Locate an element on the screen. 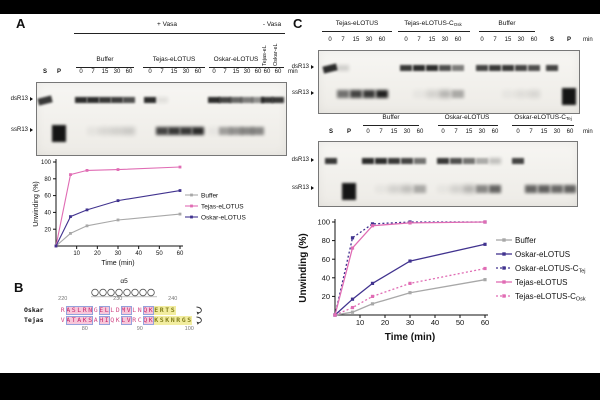 Image resolution: width=600 pixels, height=400 pixels. group-label: Oskar-eLOTUS is located at coordinates (467, 117).